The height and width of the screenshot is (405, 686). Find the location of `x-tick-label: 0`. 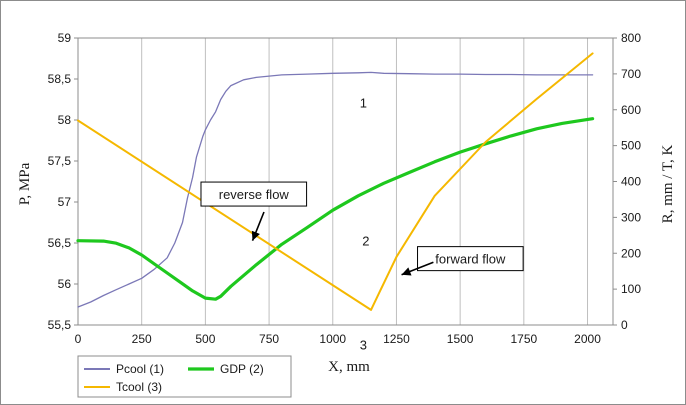

x-tick-label: 0 is located at coordinates (78, 339).